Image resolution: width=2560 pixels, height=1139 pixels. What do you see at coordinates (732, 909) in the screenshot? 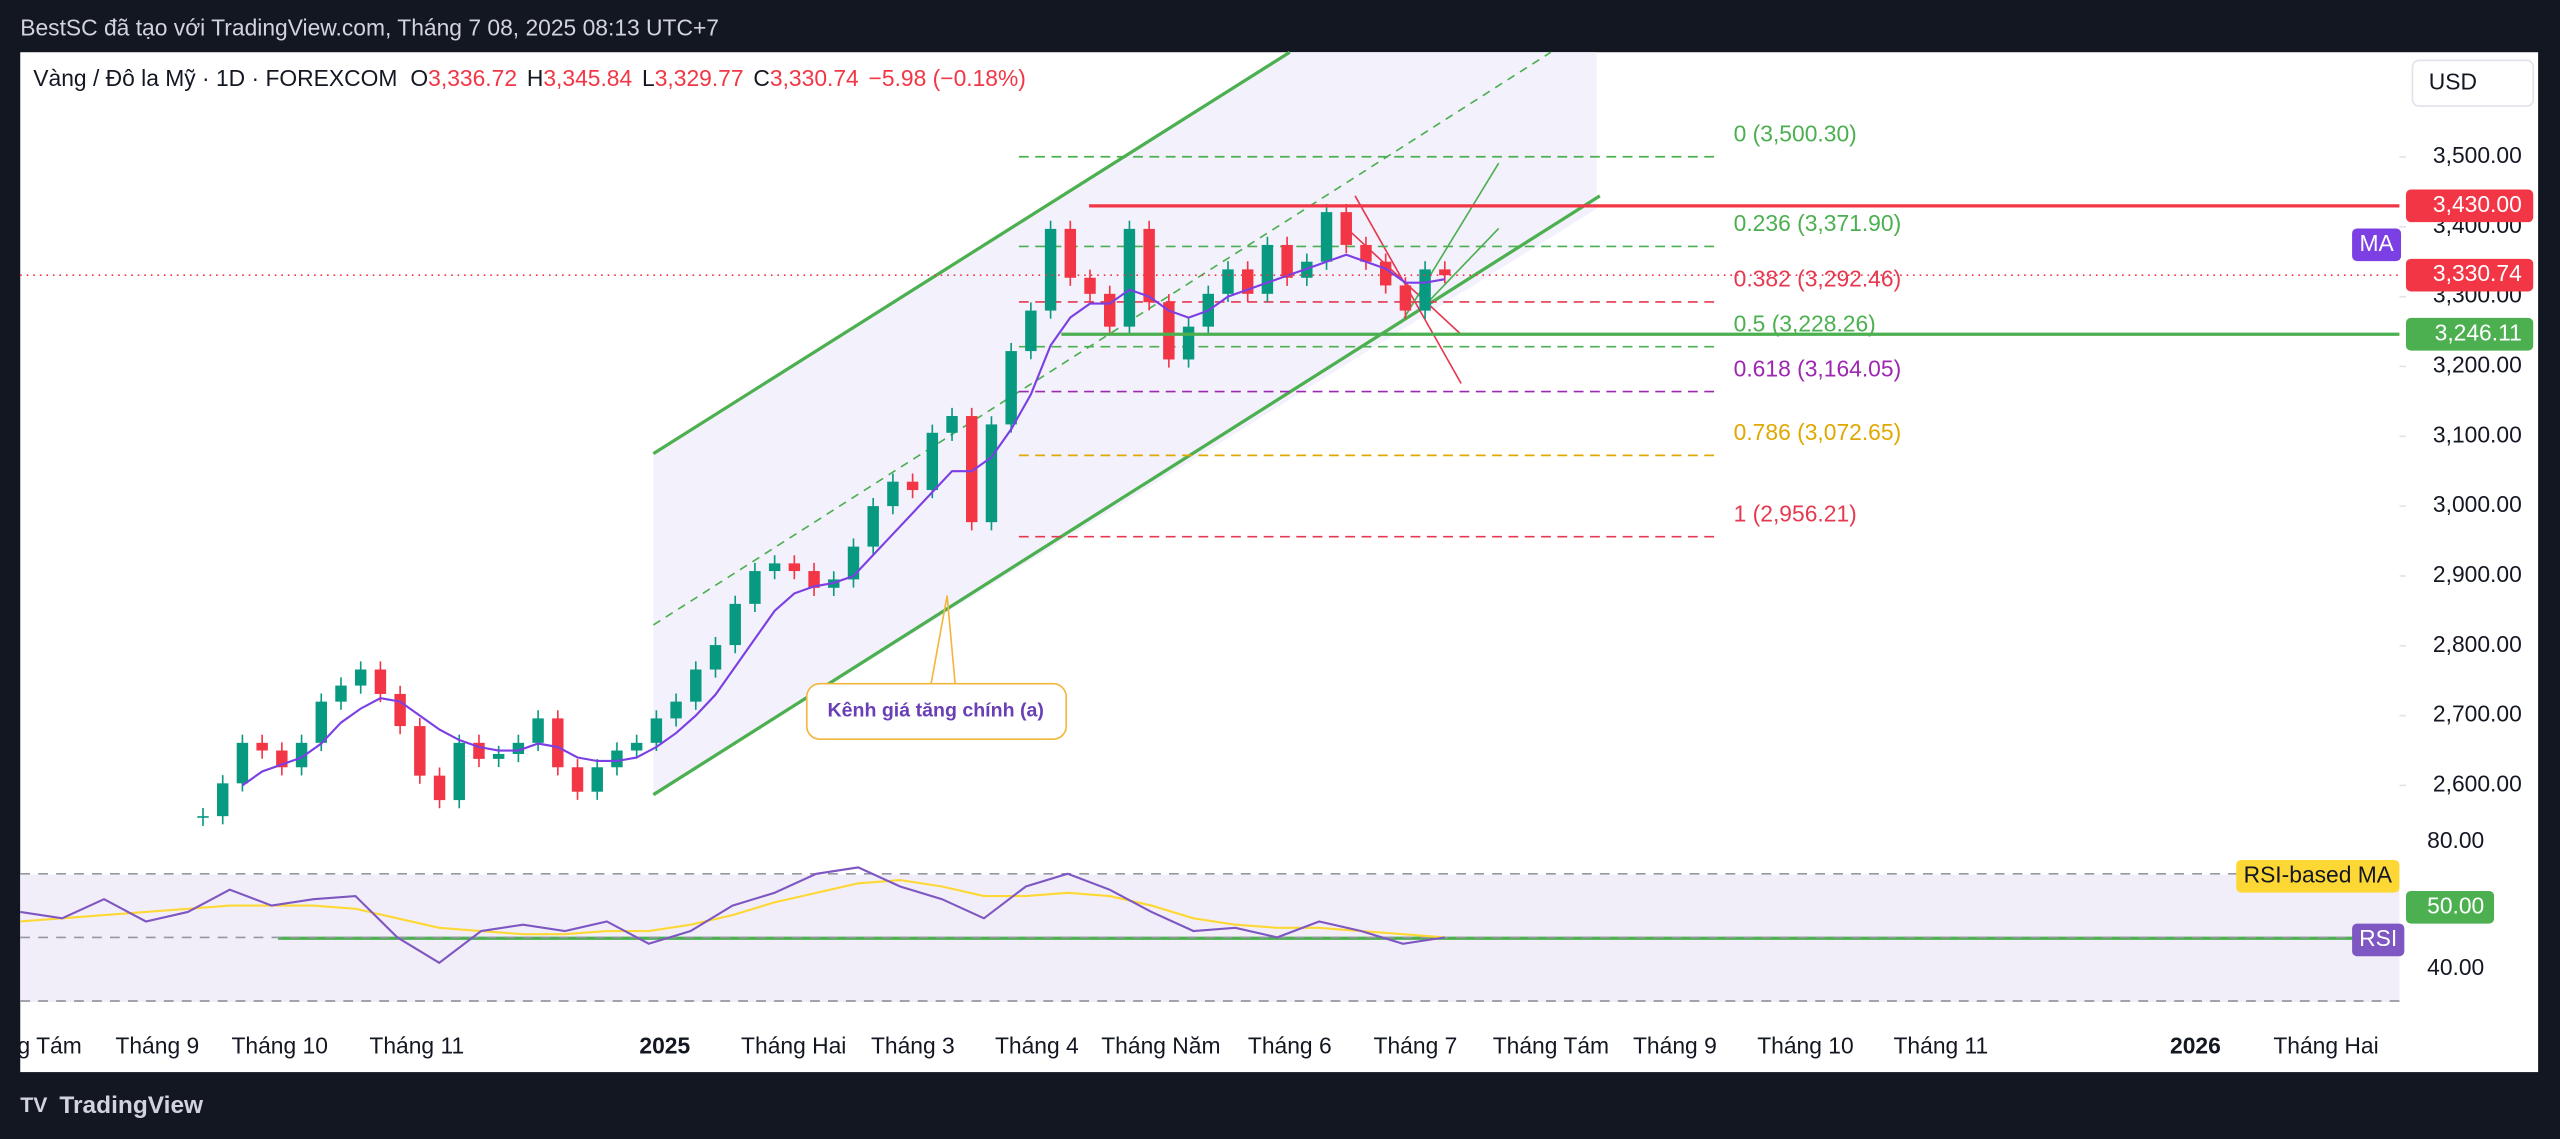
I see `rsi-ma-line` at bounding box center [732, 909].